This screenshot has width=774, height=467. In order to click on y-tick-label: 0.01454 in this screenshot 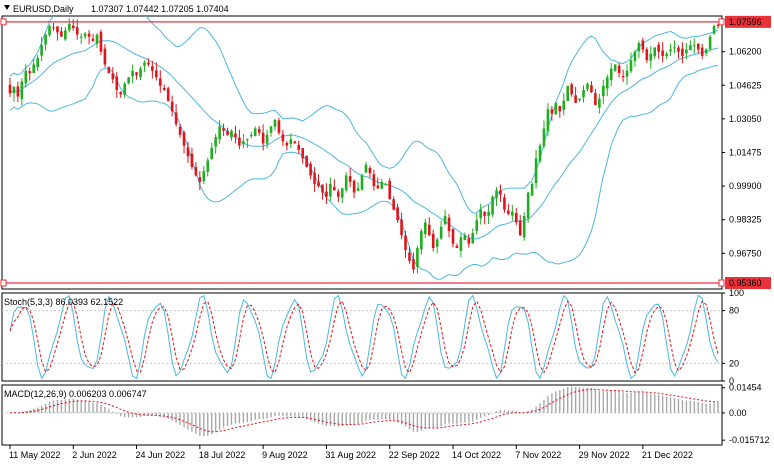, I will do `click(745, 388)`.